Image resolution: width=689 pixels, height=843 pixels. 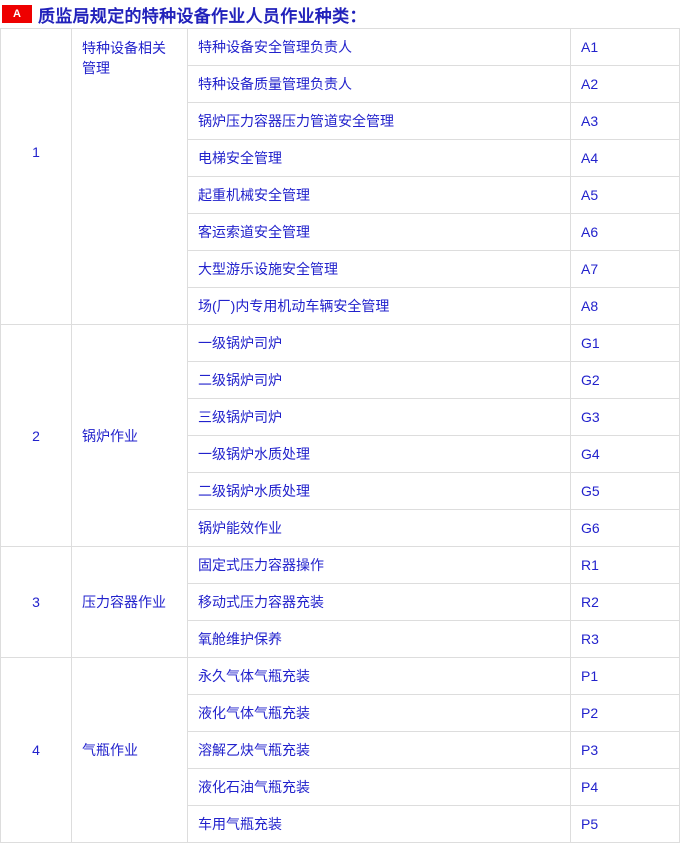 I want to click on group-name-cell: 特种设备相关管理, so click(x=129, y=176).